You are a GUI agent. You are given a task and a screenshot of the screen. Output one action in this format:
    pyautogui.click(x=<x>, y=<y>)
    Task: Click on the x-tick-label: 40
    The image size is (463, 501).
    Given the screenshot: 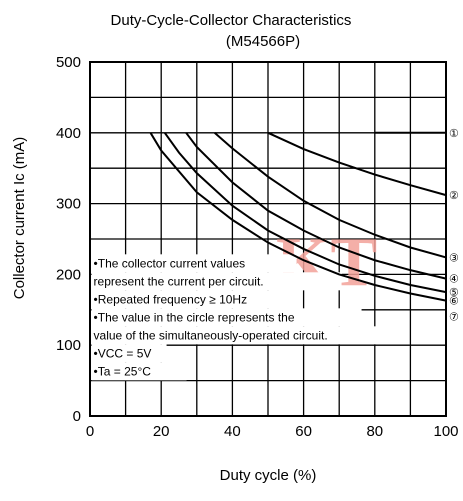 What is the action you would take?
    pyautogui.click(x=232, y=431)
    